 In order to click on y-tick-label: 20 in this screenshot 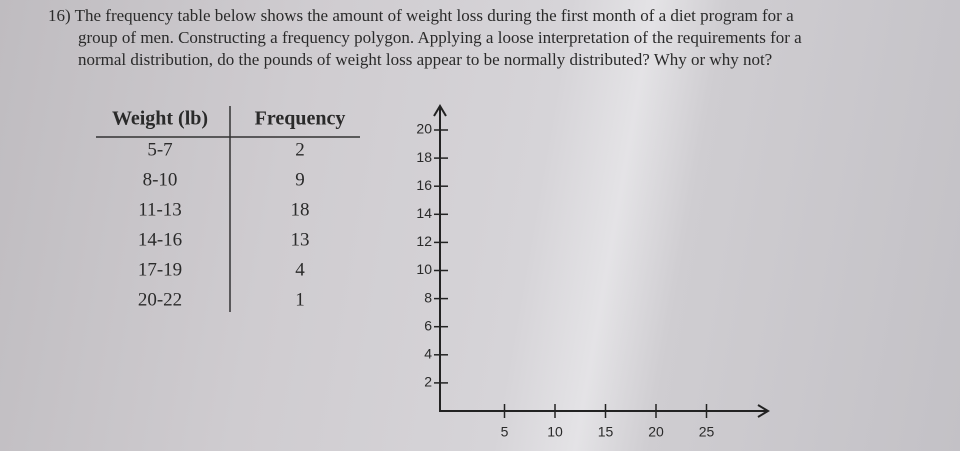, I will do `click(424, 129)`.